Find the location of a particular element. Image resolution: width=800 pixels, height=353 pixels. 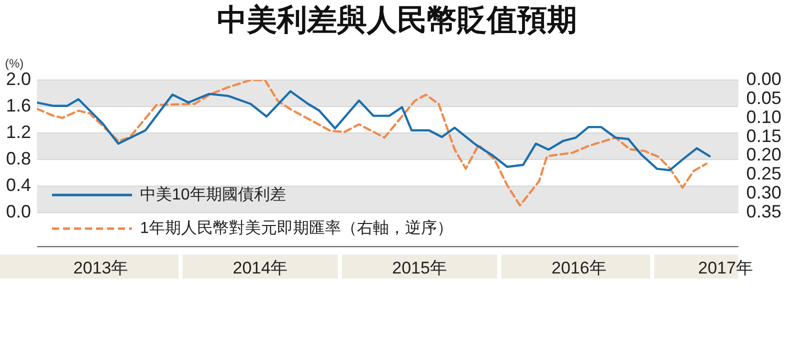

y-tick-label: 1.6 is located at coordinates (19, 105).